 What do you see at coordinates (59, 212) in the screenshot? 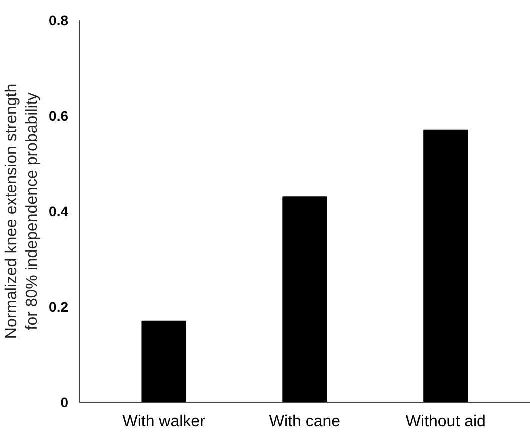
I see `y-tick-label: 0.4` at bounding box center [59, 212].